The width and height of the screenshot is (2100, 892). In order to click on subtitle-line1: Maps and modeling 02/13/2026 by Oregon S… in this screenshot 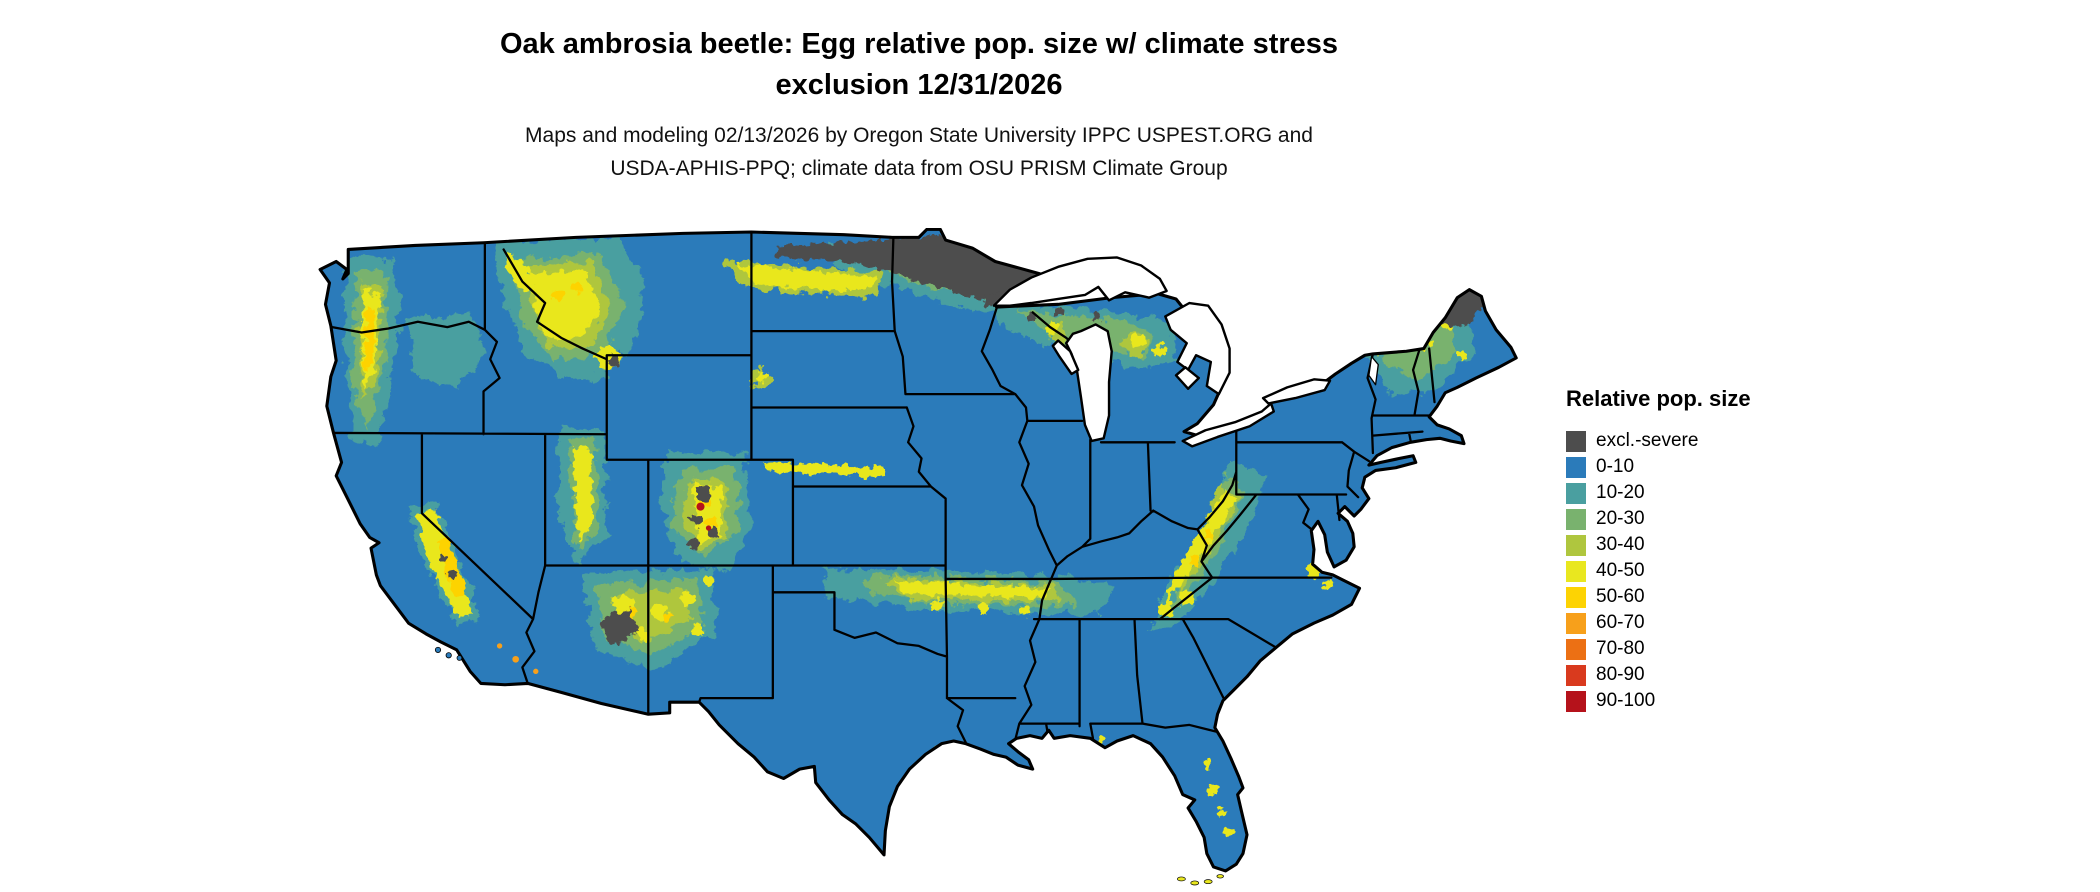, I will do `click(919, 135)`.